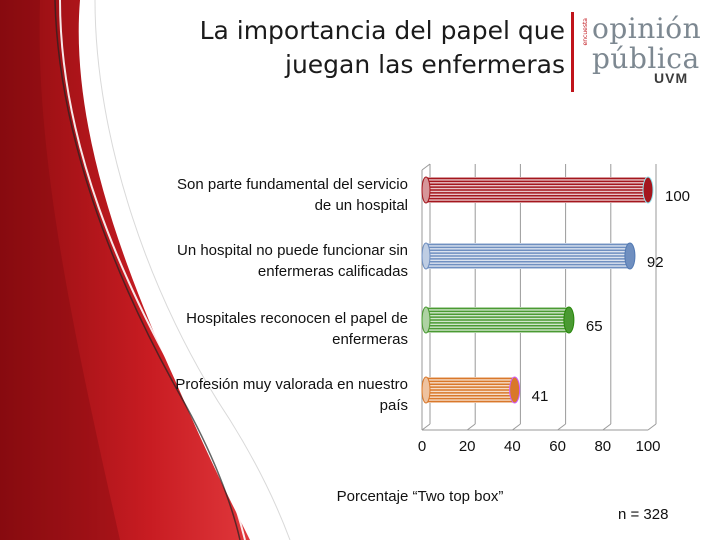 The image size is (720, 540). What do you see at coordinates (643, 514) in the screenshot?
I see `sample-size-note: n = 328` at bounding box center [643, 514].